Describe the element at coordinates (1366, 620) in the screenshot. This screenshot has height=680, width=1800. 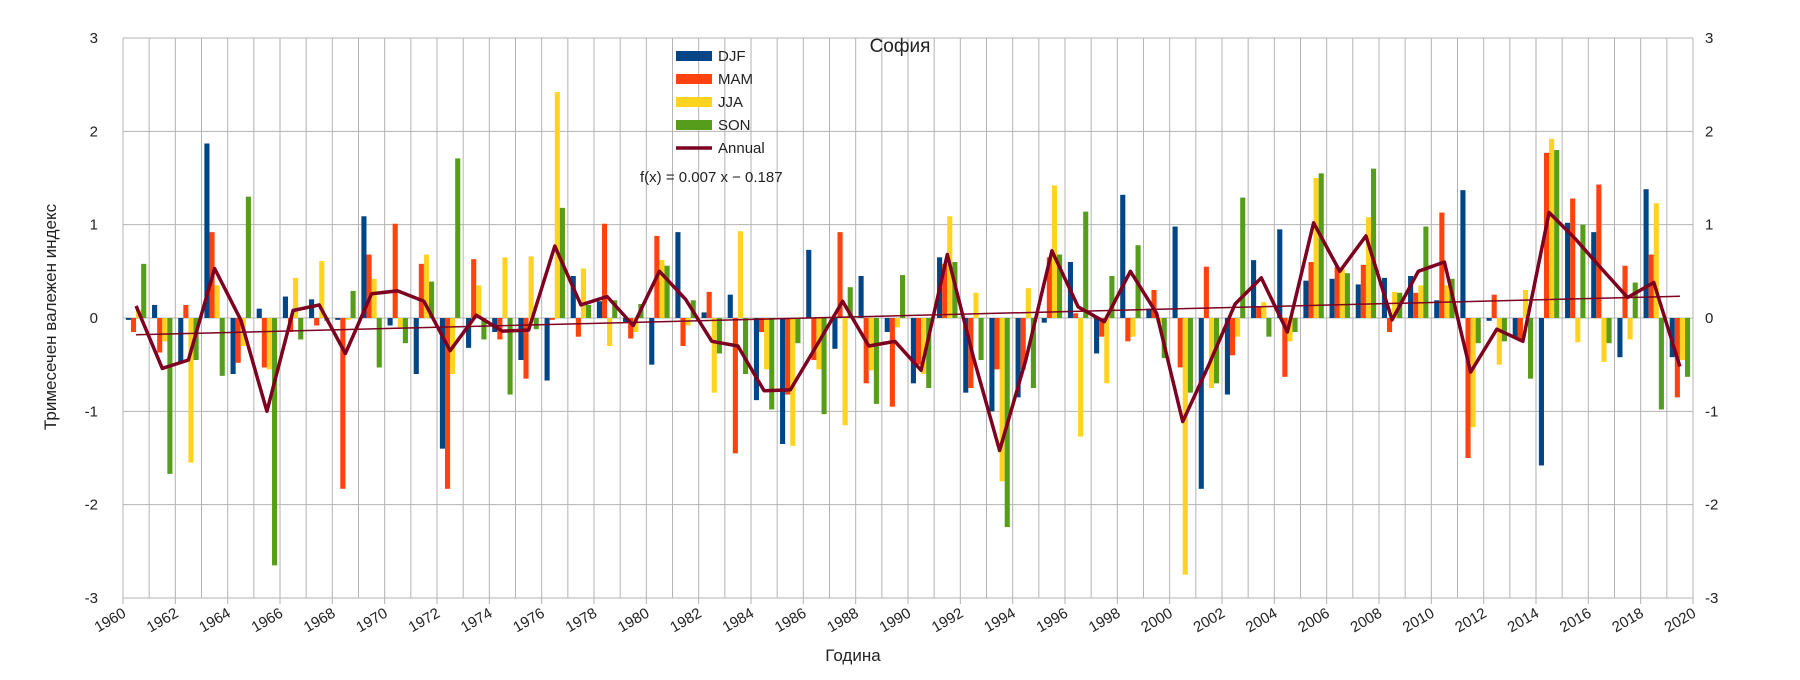
I see `x-tick-label: 2008` at that location.